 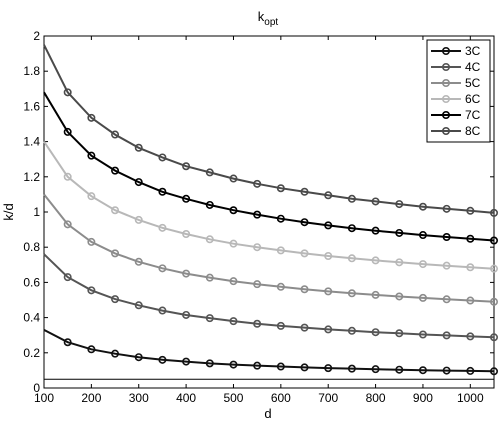 What do you see at coordinates (31, 318) in the screenshot?
I see `y-tick-label-2: 0.4` at bounding box center [31, 318].